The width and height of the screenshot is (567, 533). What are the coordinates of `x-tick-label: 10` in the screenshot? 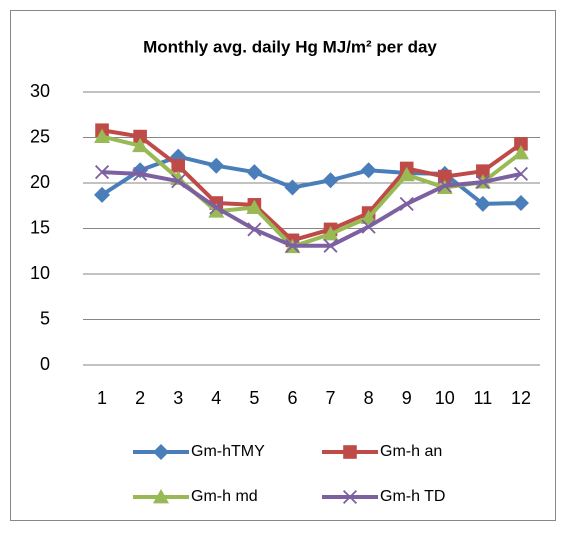 It's located at (445, 398).